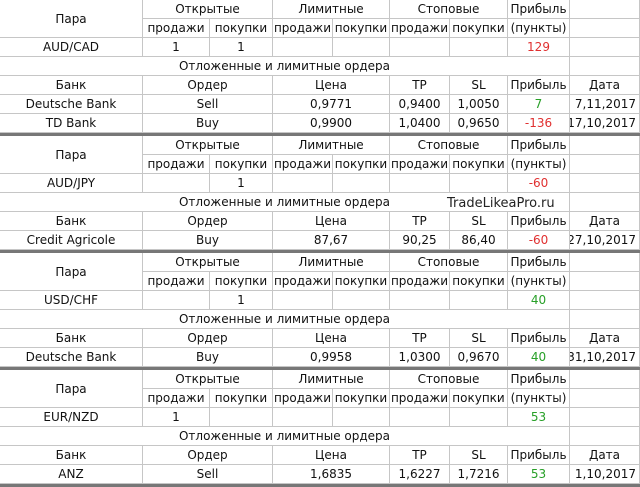 The height and width of the screenshot is (487, 640). I want to click on order-cell: 27,10,2017, so click(605, 240).